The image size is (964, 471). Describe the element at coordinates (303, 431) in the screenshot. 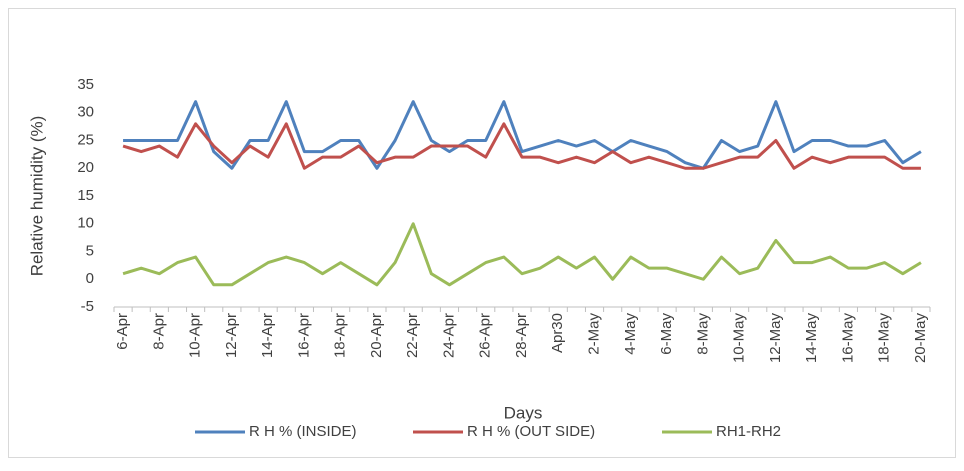

I see `legend-label: R H % (INSIDE)` at that location.